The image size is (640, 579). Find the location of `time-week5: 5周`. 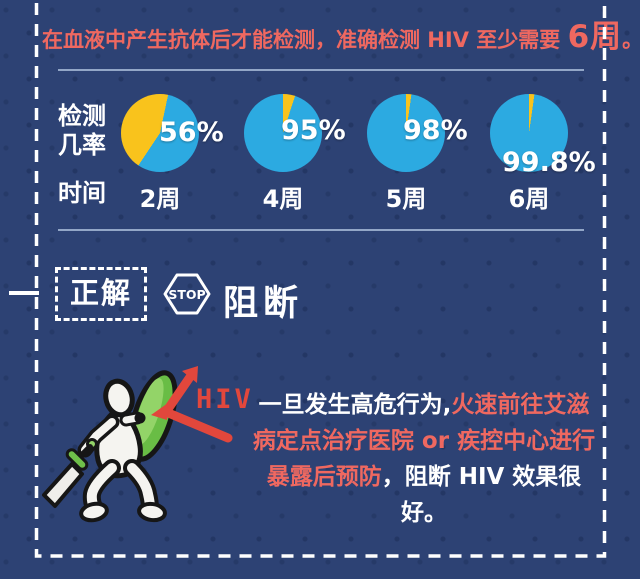

time-week5: 5周 is located at coordinates (406, 199).